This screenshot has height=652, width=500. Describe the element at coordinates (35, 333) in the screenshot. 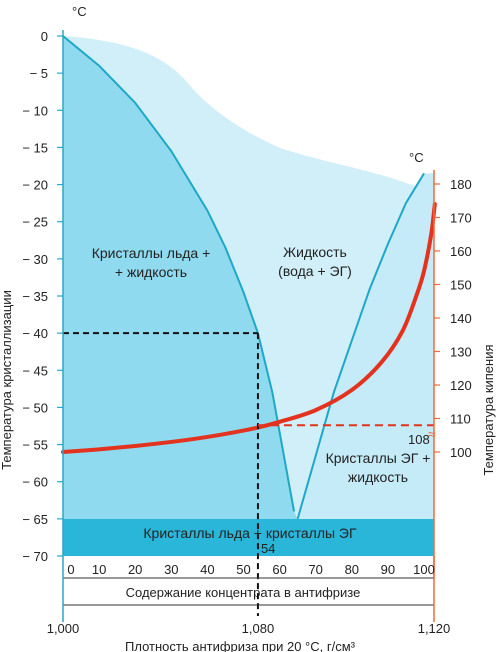

I see `left-tick-label: − 40` at that location.